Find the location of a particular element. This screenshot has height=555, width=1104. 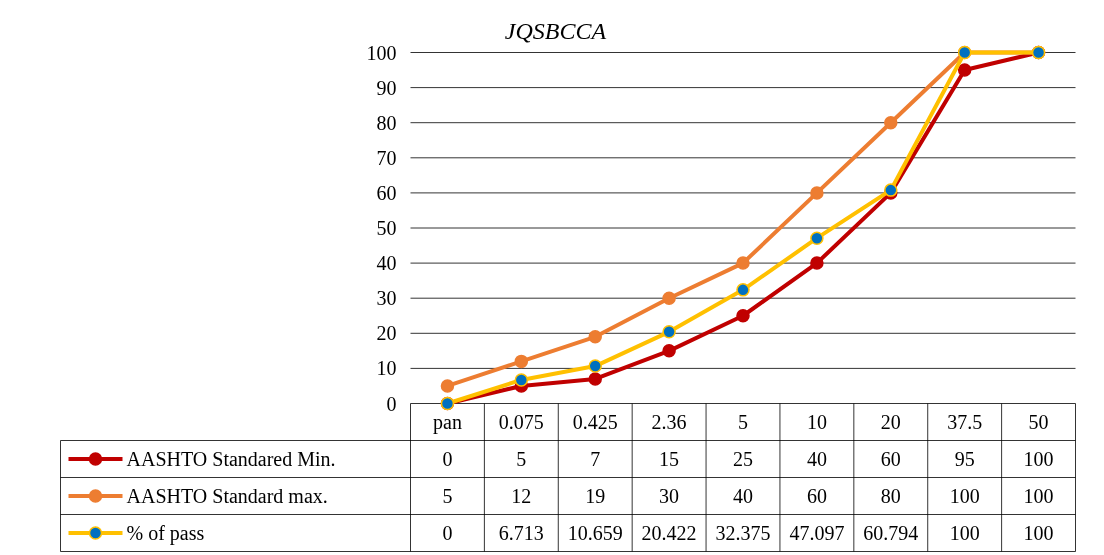

data-label: 60.794 is located at coordinates (891, 533).